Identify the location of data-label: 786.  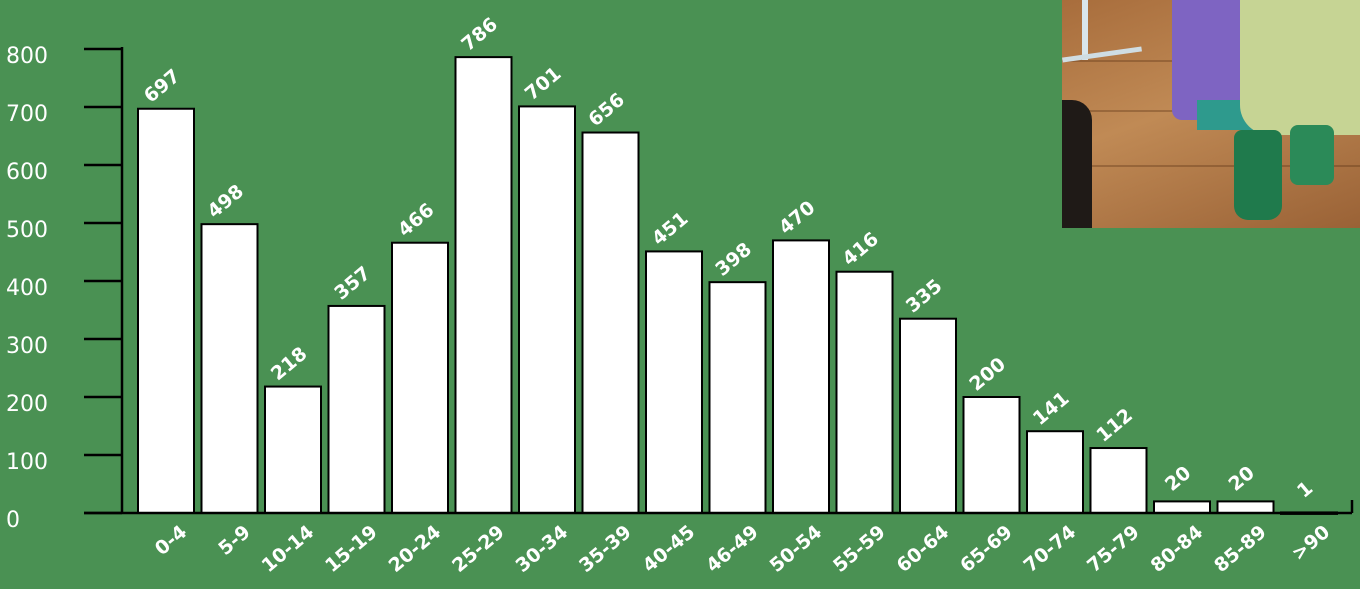
(479, 34).